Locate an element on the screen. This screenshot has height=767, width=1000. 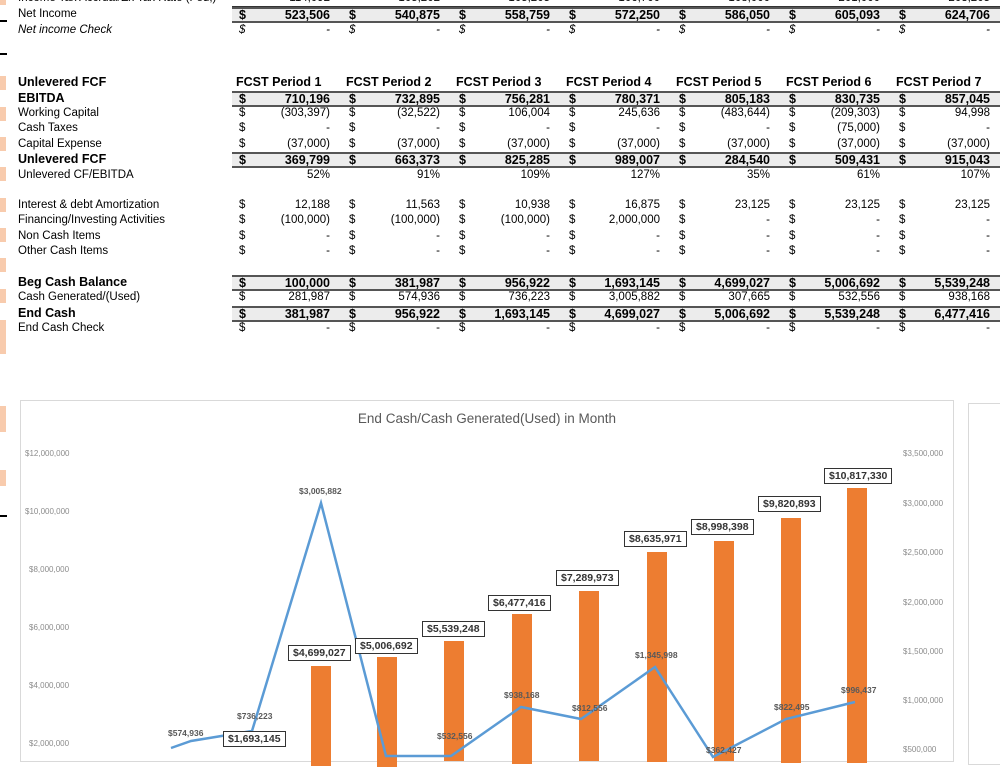
bar-end-cash-p10 is located at coordinates (724, 651).